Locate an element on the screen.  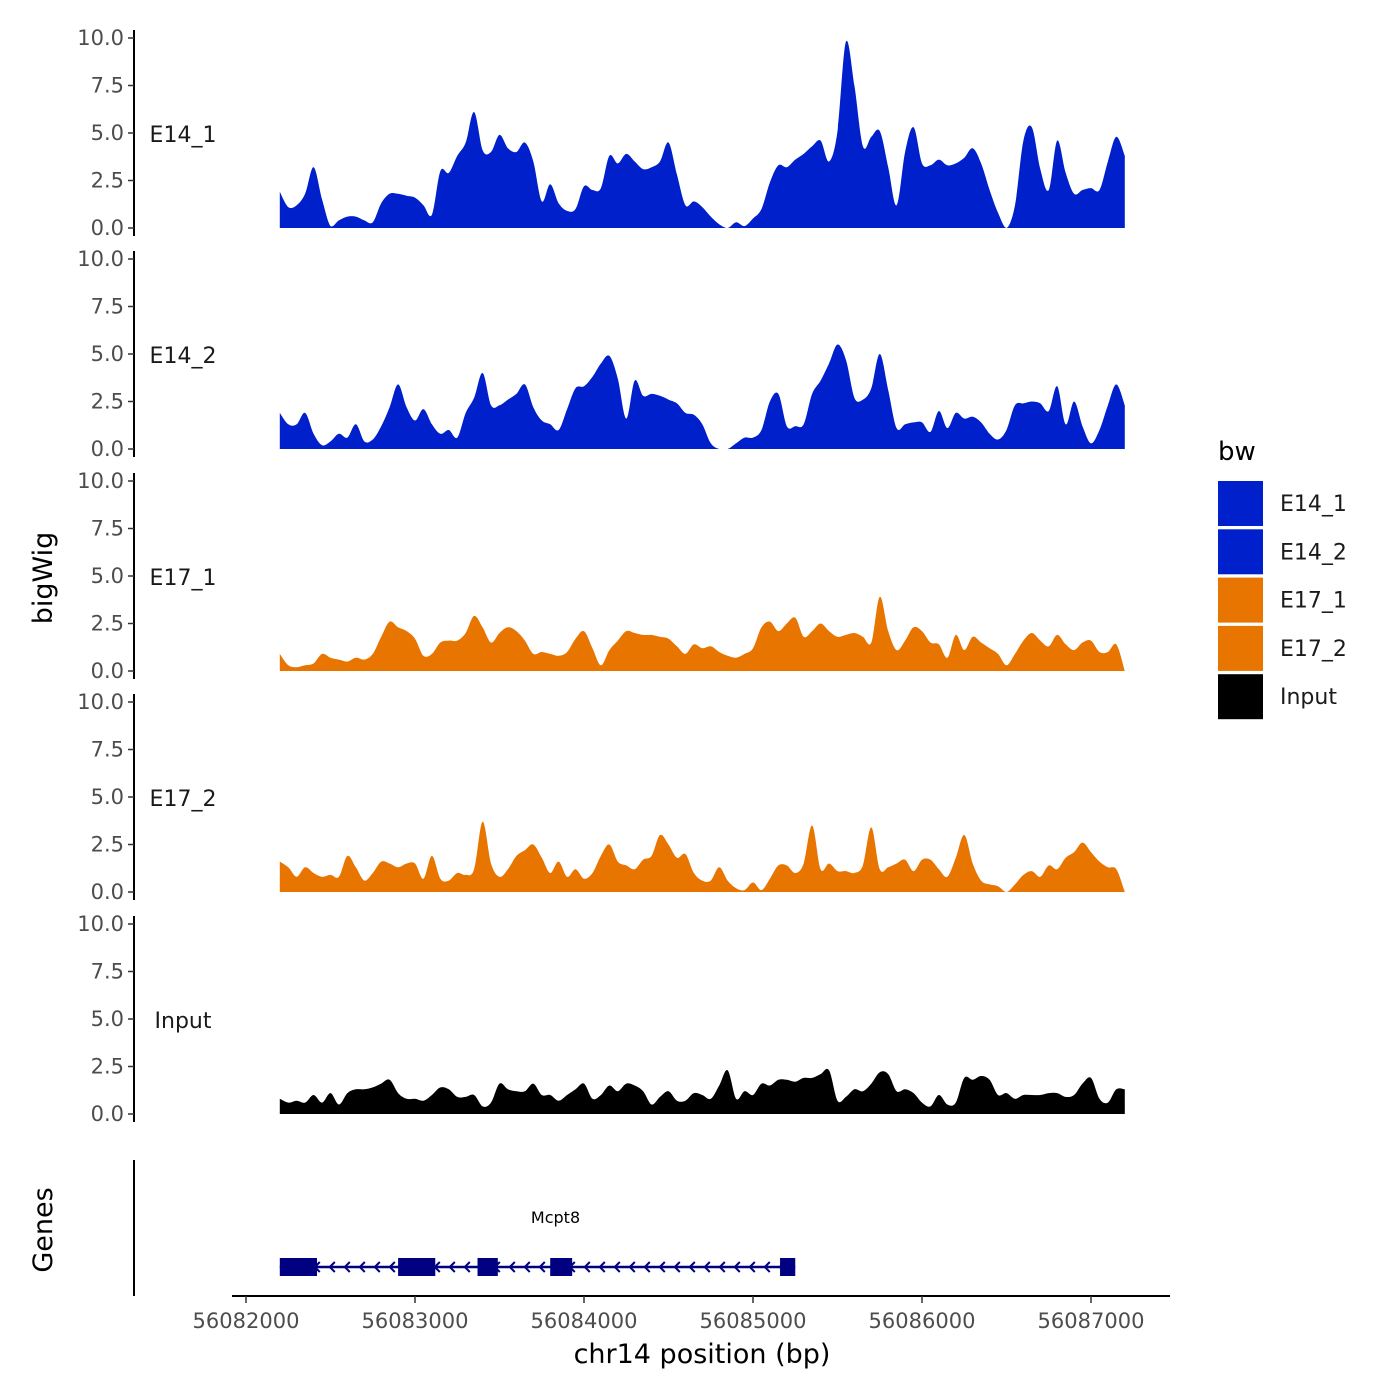
x-tick-label: 56087000 is located at coordinates (1091, 1321).